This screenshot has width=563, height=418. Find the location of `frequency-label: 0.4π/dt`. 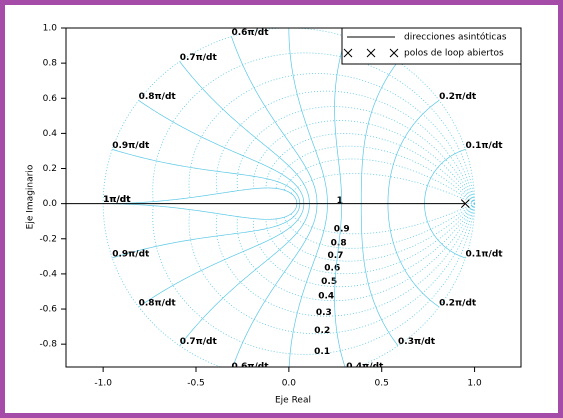

frequency-label: 0.4π/dt is located at coordinates (365, 367).